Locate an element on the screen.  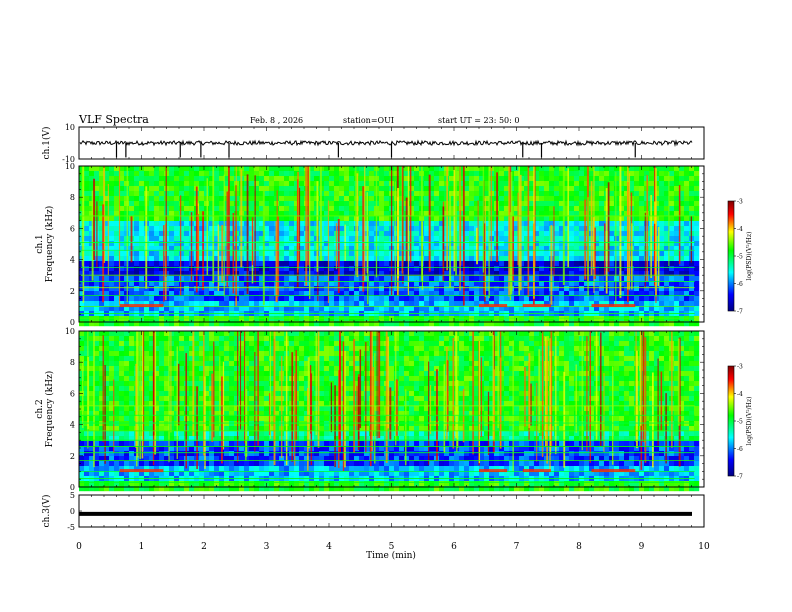
ch1-spec-colorbar-tick-label: -7 is located at coordinates (740, 312).